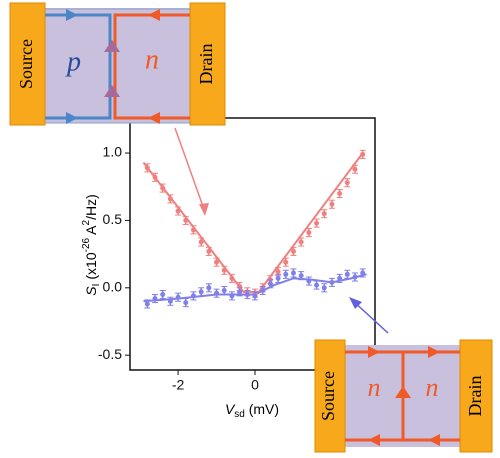  I want to click on y-post: /Hz), so click(91, 207).